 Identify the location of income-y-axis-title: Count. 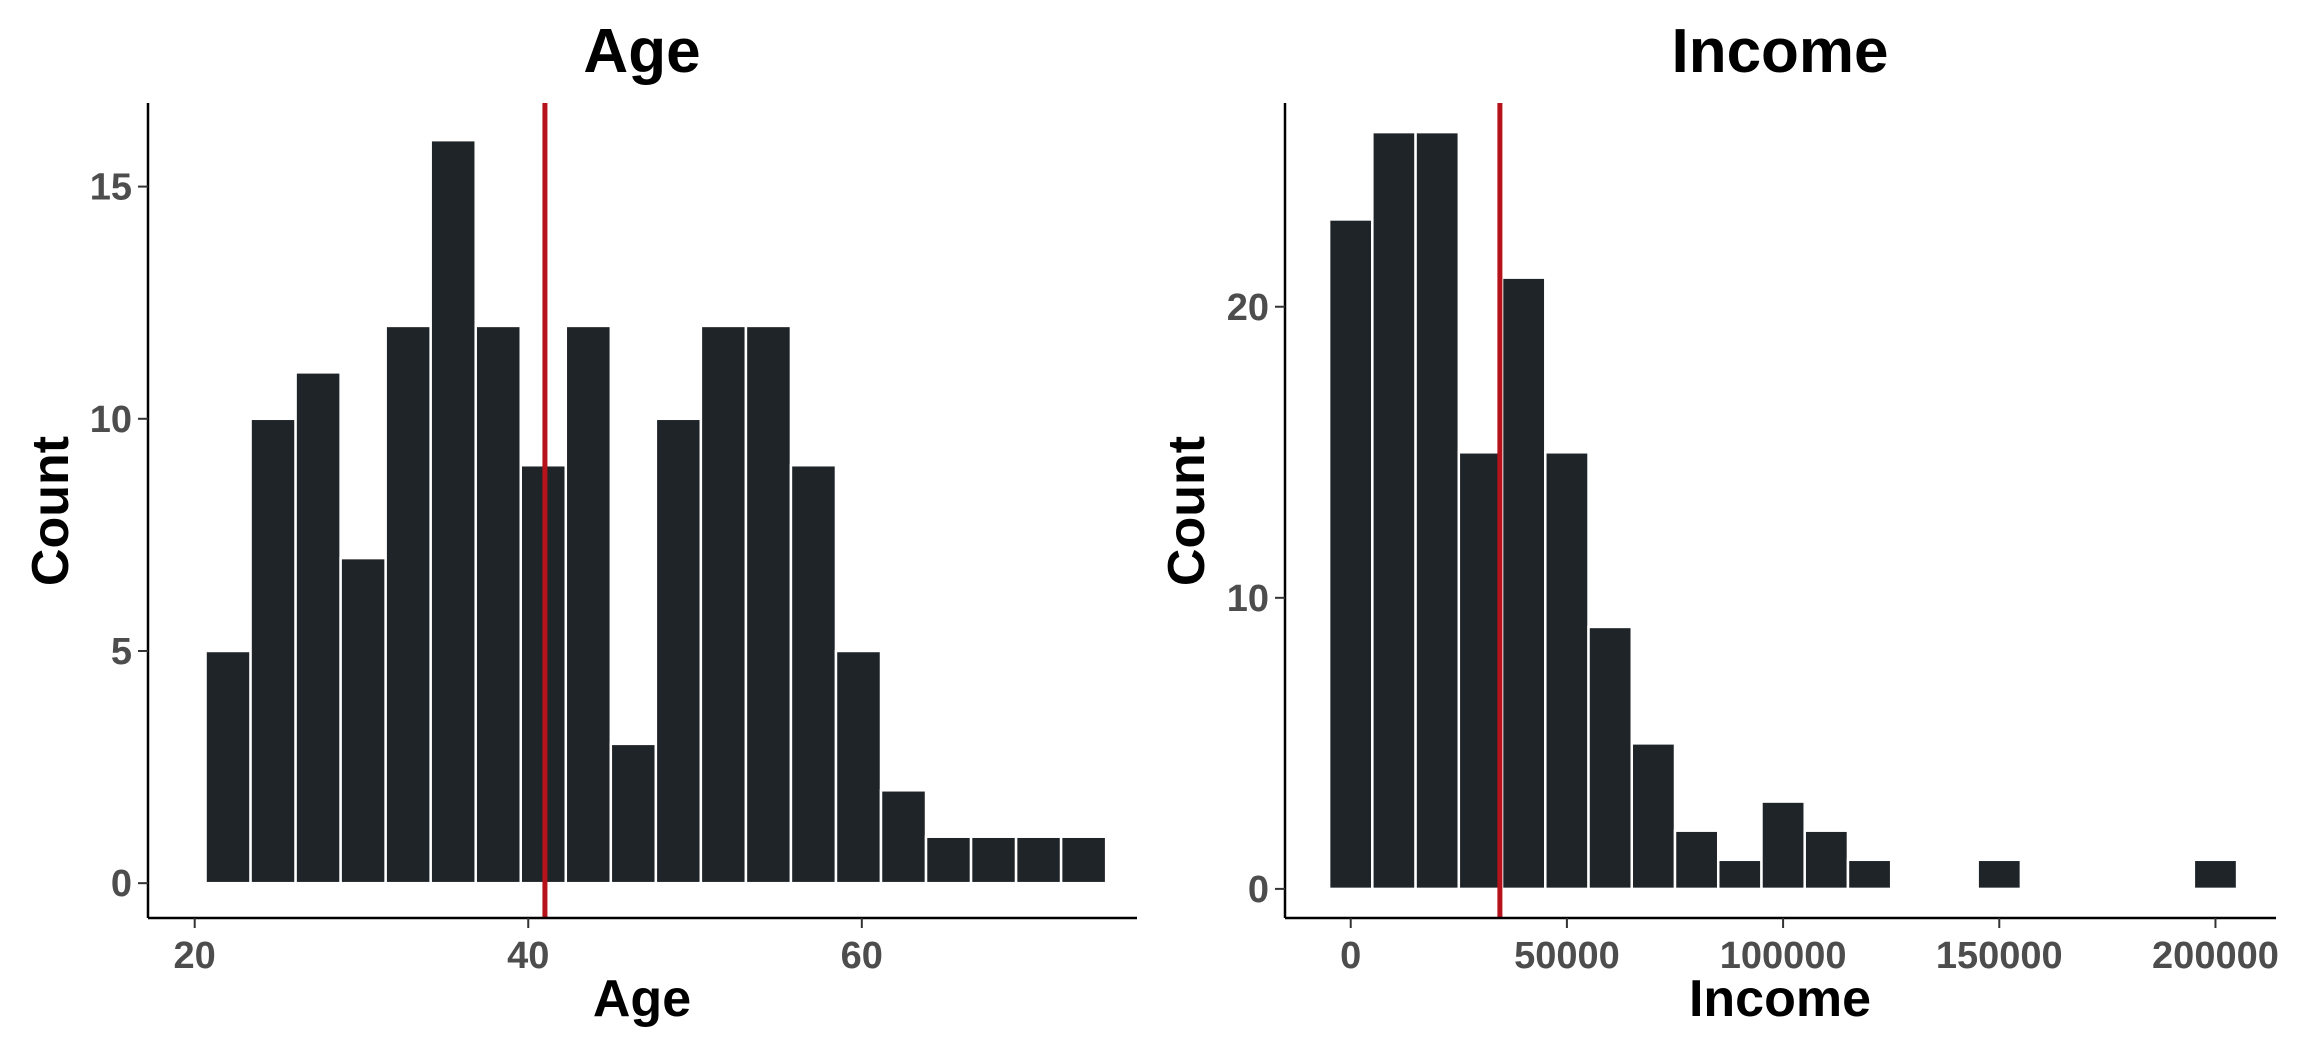
(1187, 511).